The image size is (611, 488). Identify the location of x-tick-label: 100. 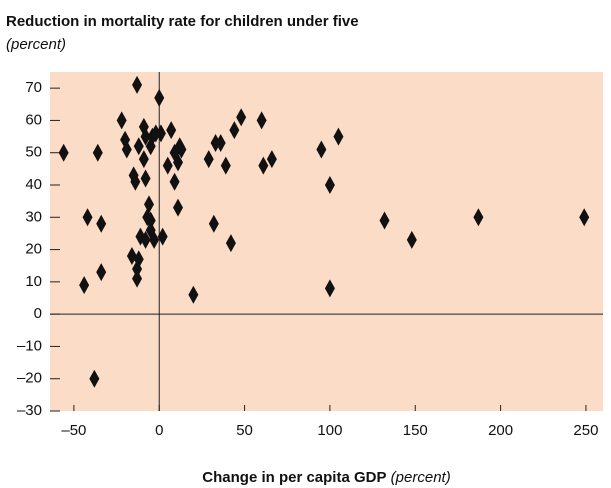
(329, 430).